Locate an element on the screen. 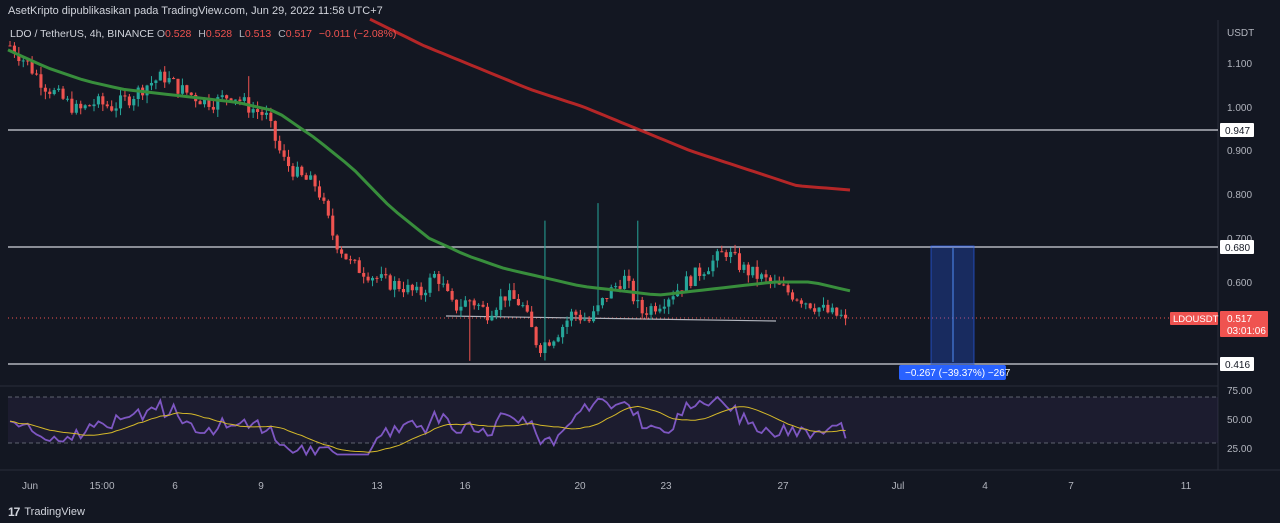  level-tag-text: 0.947 is located at coordinates (1237, 131).